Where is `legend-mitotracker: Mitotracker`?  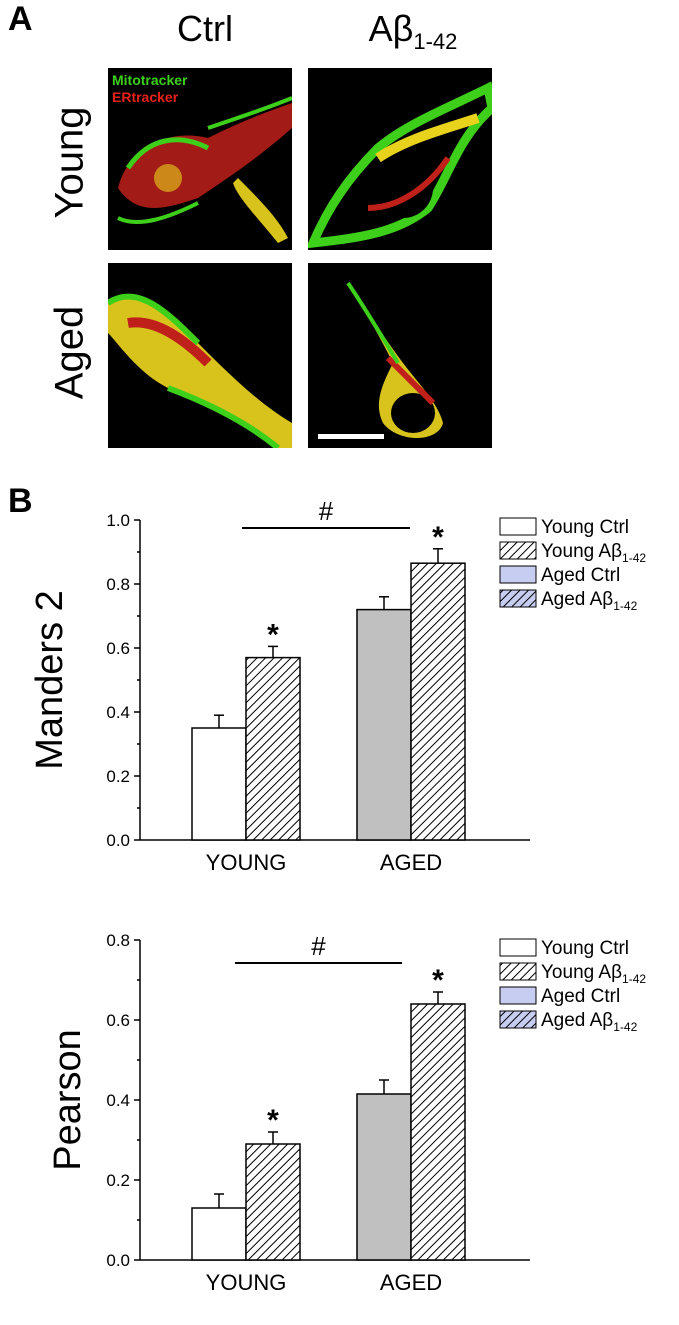
legend-mitotracker: Mitotracker is located at coordinates (150, 80).